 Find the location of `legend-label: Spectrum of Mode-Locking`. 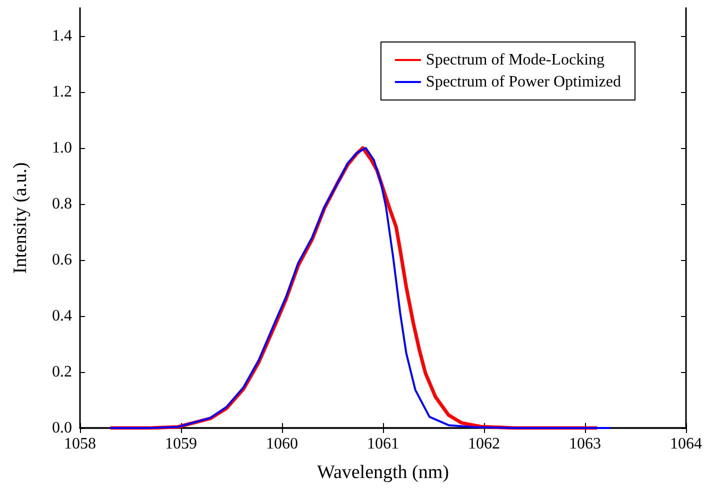

legend-label: Spectrum of Mode-Locking is located at coordinates (515, 60).